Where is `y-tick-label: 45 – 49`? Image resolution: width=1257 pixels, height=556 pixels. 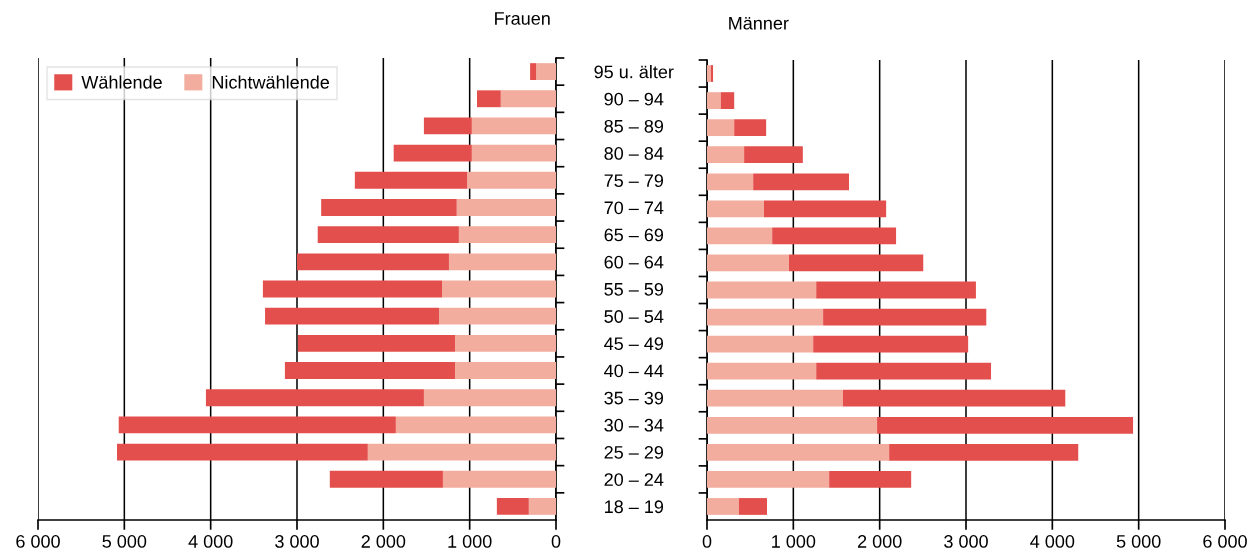
y-tick-label: 45 – 49 is located at coordinates (634, 344).